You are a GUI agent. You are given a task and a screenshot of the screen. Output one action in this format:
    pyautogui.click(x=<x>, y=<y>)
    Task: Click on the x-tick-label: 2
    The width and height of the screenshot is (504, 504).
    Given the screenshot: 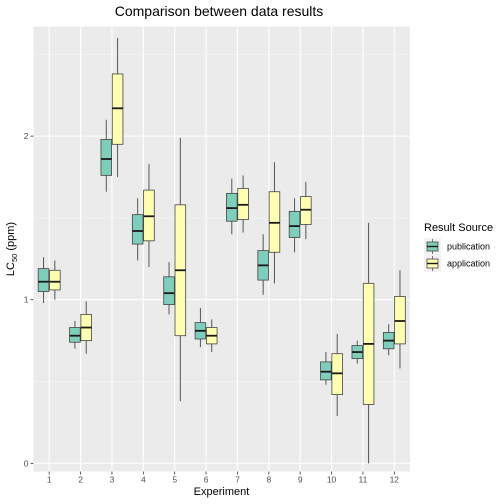 What is the action you would take?
    pyautogui.click(x=80, y=480)
    